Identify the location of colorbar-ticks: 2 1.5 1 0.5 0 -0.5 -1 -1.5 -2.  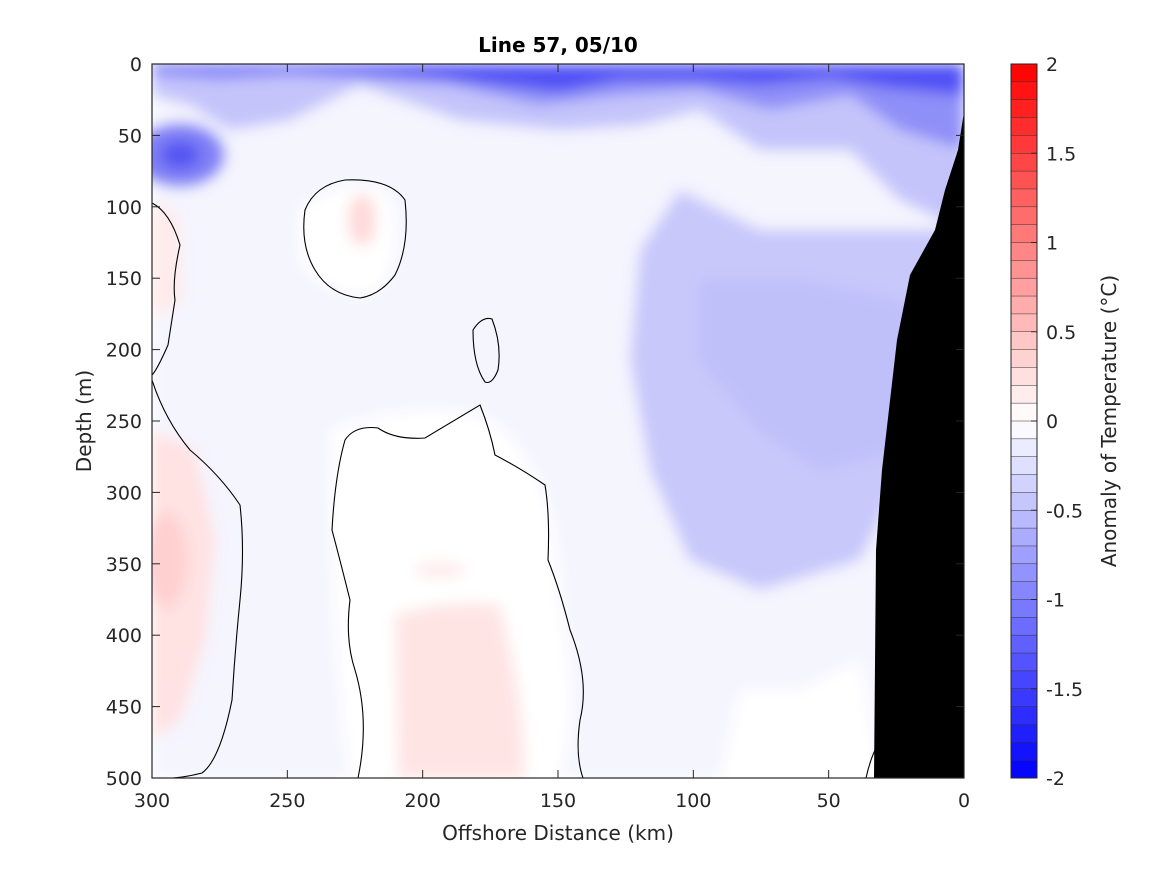
(1057, 422).